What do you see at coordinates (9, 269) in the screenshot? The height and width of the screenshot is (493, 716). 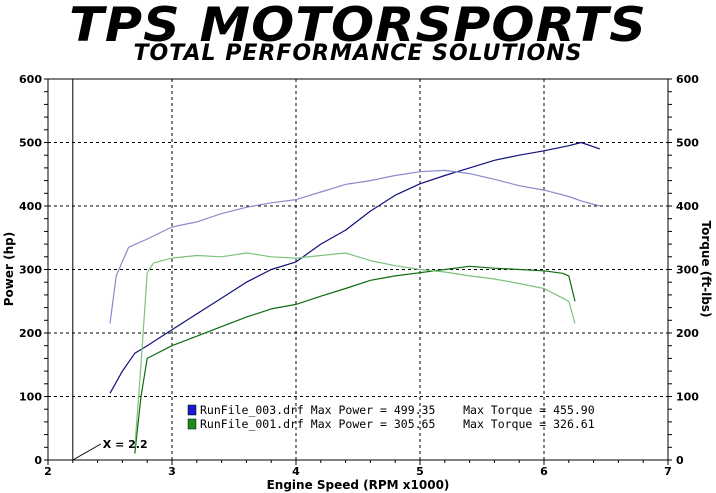 I see `y-axis-label-left: Power (hp)` at bounding box center [9, 269].